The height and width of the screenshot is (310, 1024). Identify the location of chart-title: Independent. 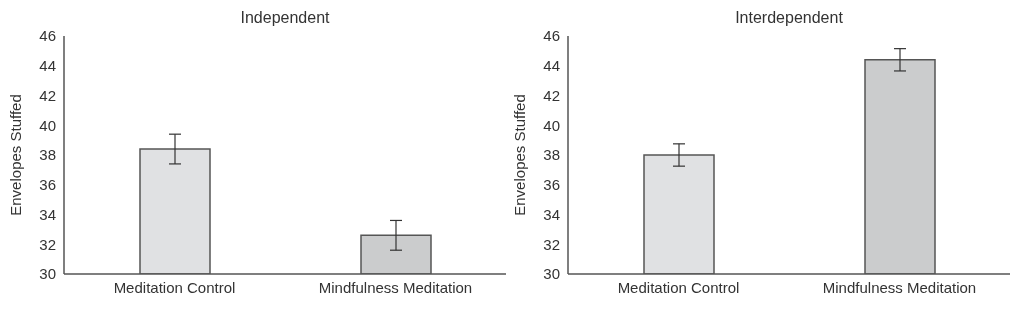
(285, 18).